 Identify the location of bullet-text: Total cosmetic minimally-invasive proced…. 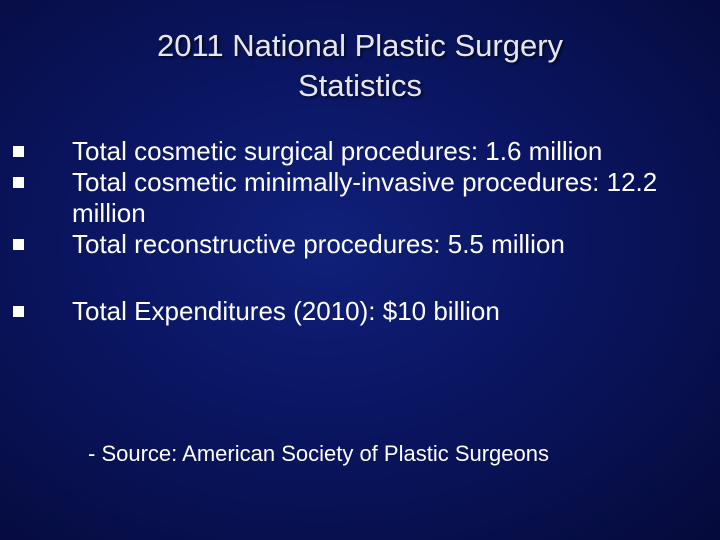
(365, 197).